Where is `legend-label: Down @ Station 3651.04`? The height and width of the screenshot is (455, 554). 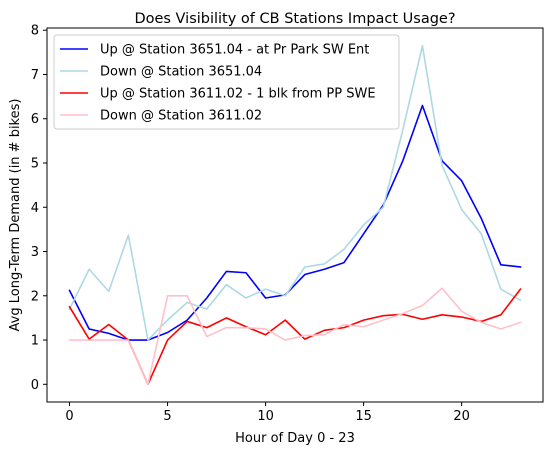 legend-label: Down @ Station 3651.04 is located at coordinates (181, 72).